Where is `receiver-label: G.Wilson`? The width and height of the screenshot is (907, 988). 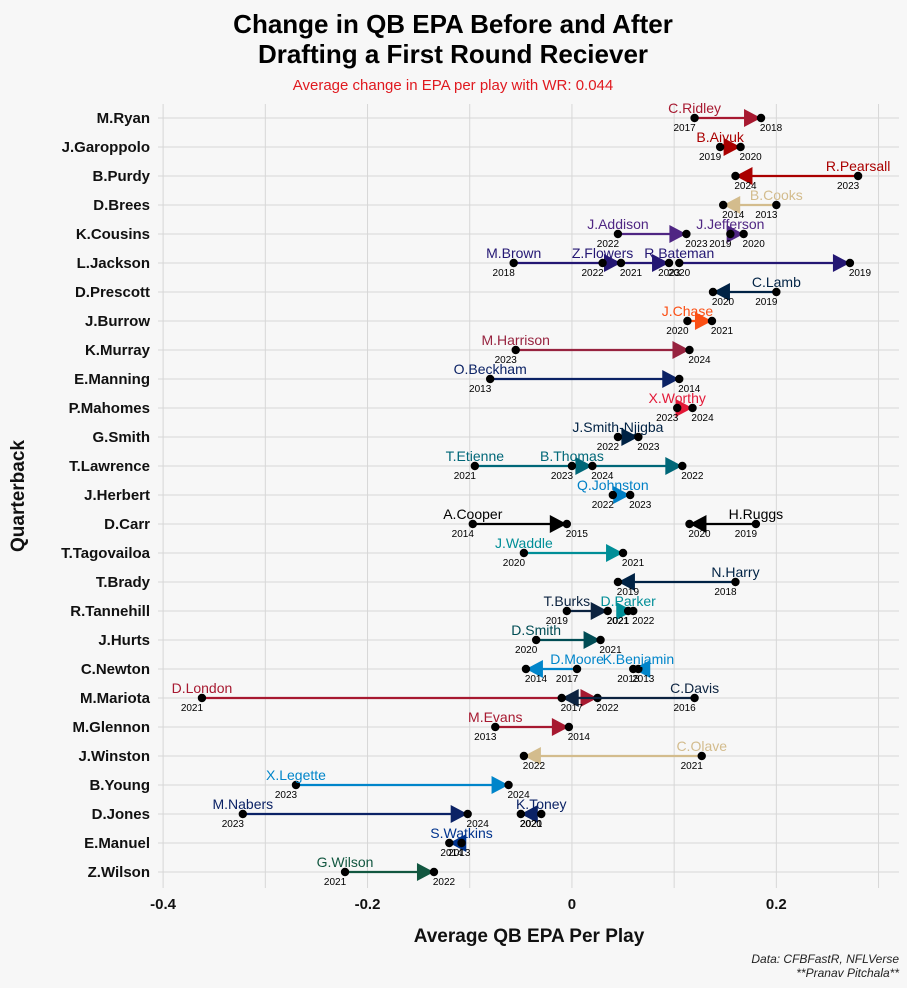
receiver-label: G.Wilson is located at coordinates (345, 862).